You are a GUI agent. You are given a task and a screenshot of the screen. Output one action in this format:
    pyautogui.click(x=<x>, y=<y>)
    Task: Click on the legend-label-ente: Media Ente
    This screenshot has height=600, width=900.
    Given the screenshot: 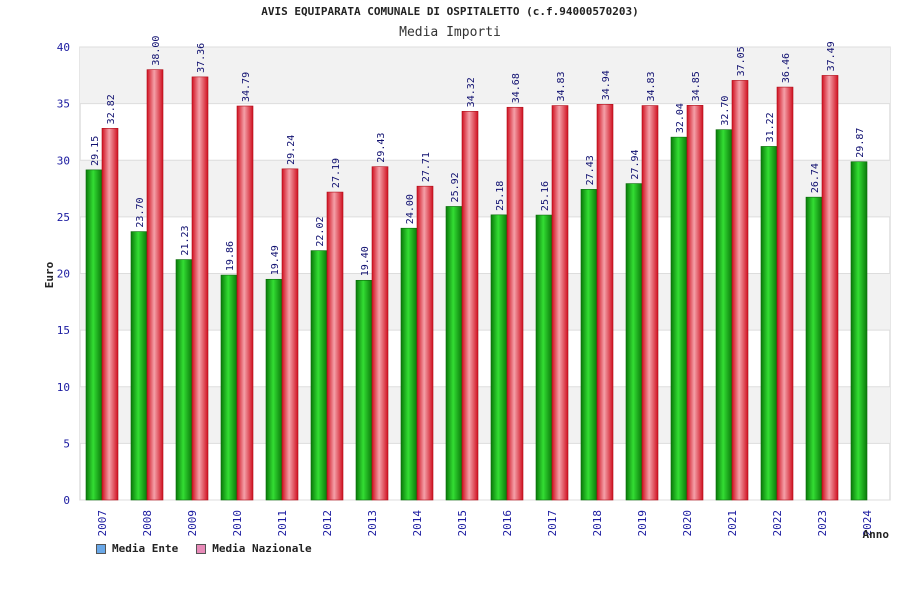 What is the action you would take?
    pyautogui.click(x=145, y=548)
    